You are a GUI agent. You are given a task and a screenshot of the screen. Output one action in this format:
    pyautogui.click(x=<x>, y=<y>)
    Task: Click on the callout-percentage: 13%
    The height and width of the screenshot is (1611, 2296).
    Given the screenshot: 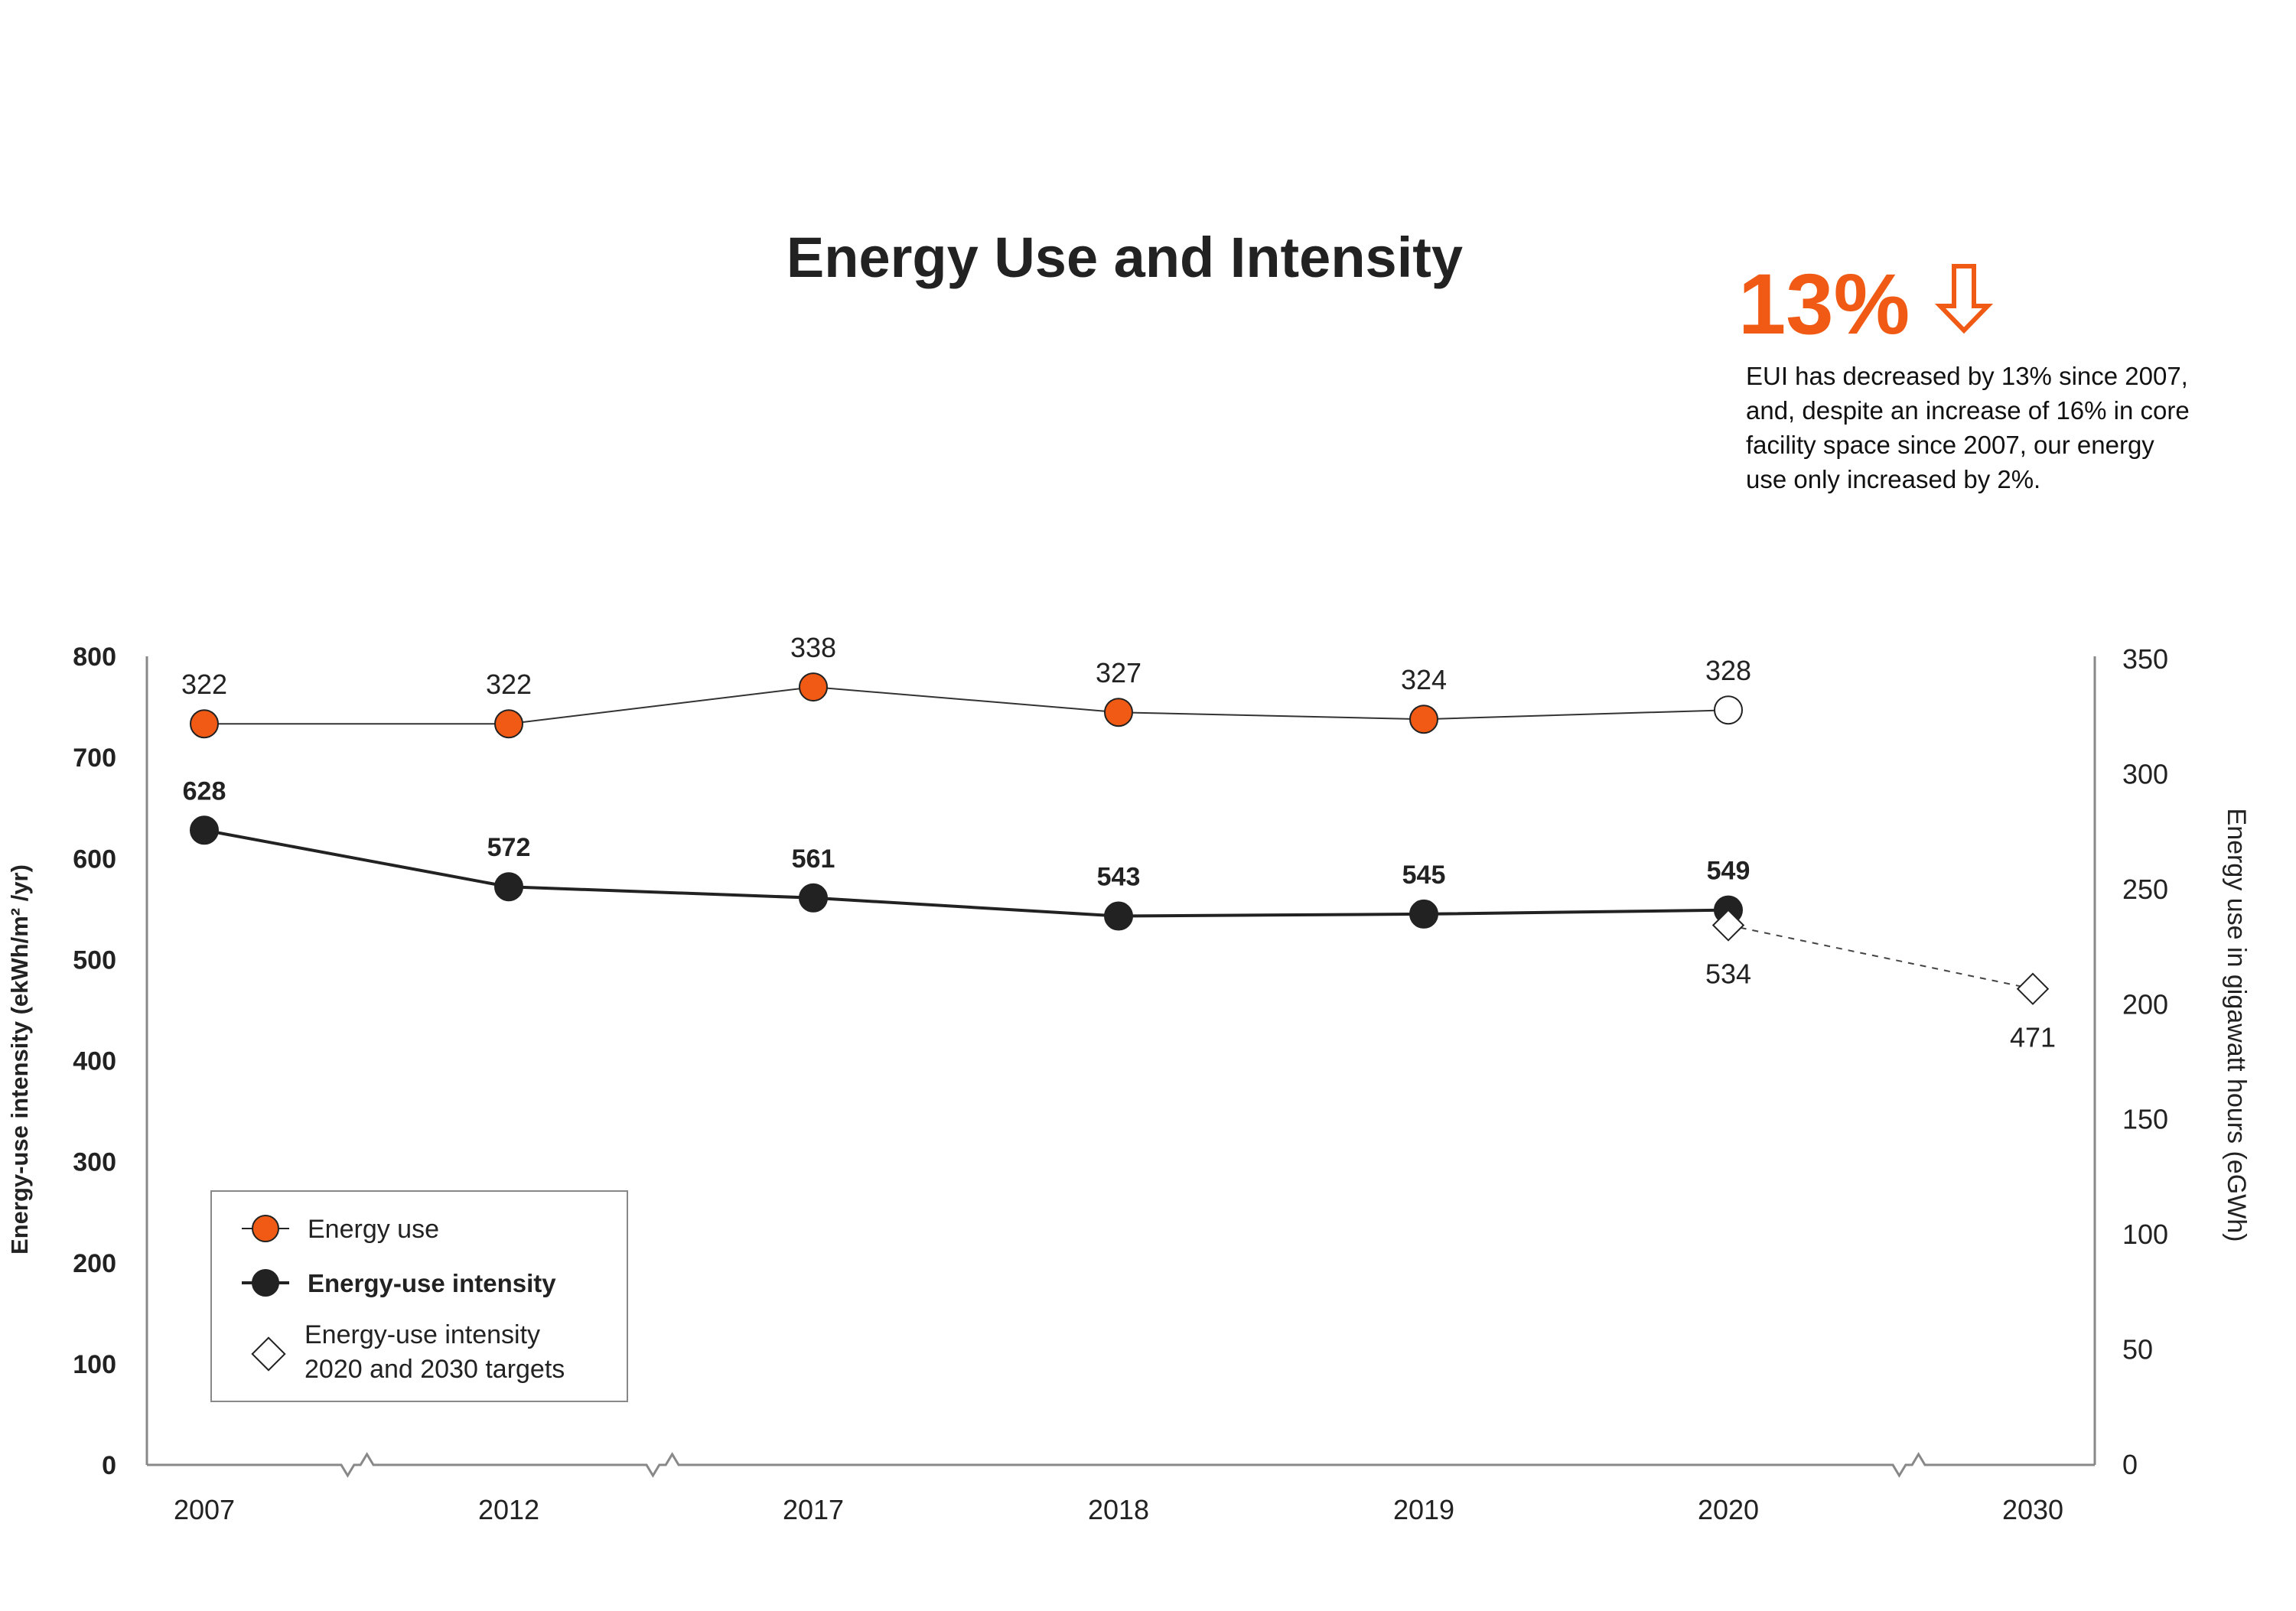 What is the action you would take?
    pyautogui.click(x=1824, y=304)
    